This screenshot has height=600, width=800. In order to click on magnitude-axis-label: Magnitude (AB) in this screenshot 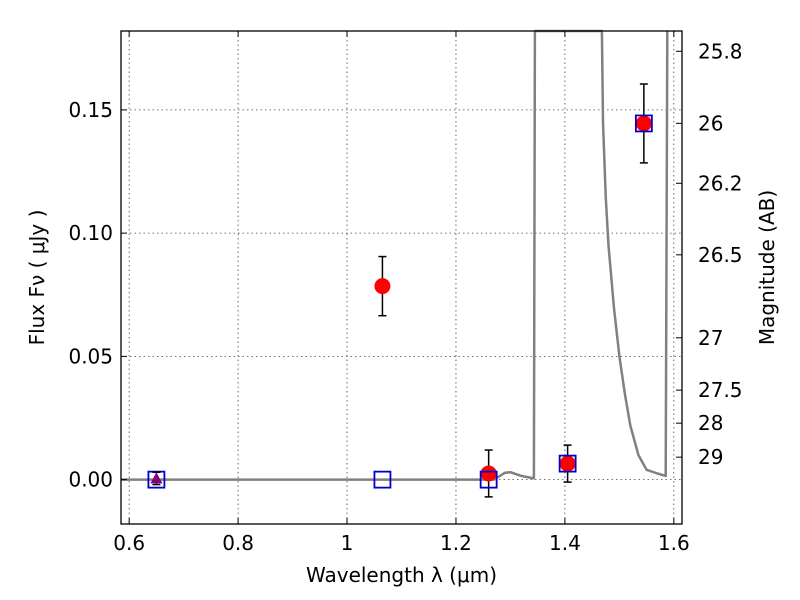, I will do `click(767, 267)`.